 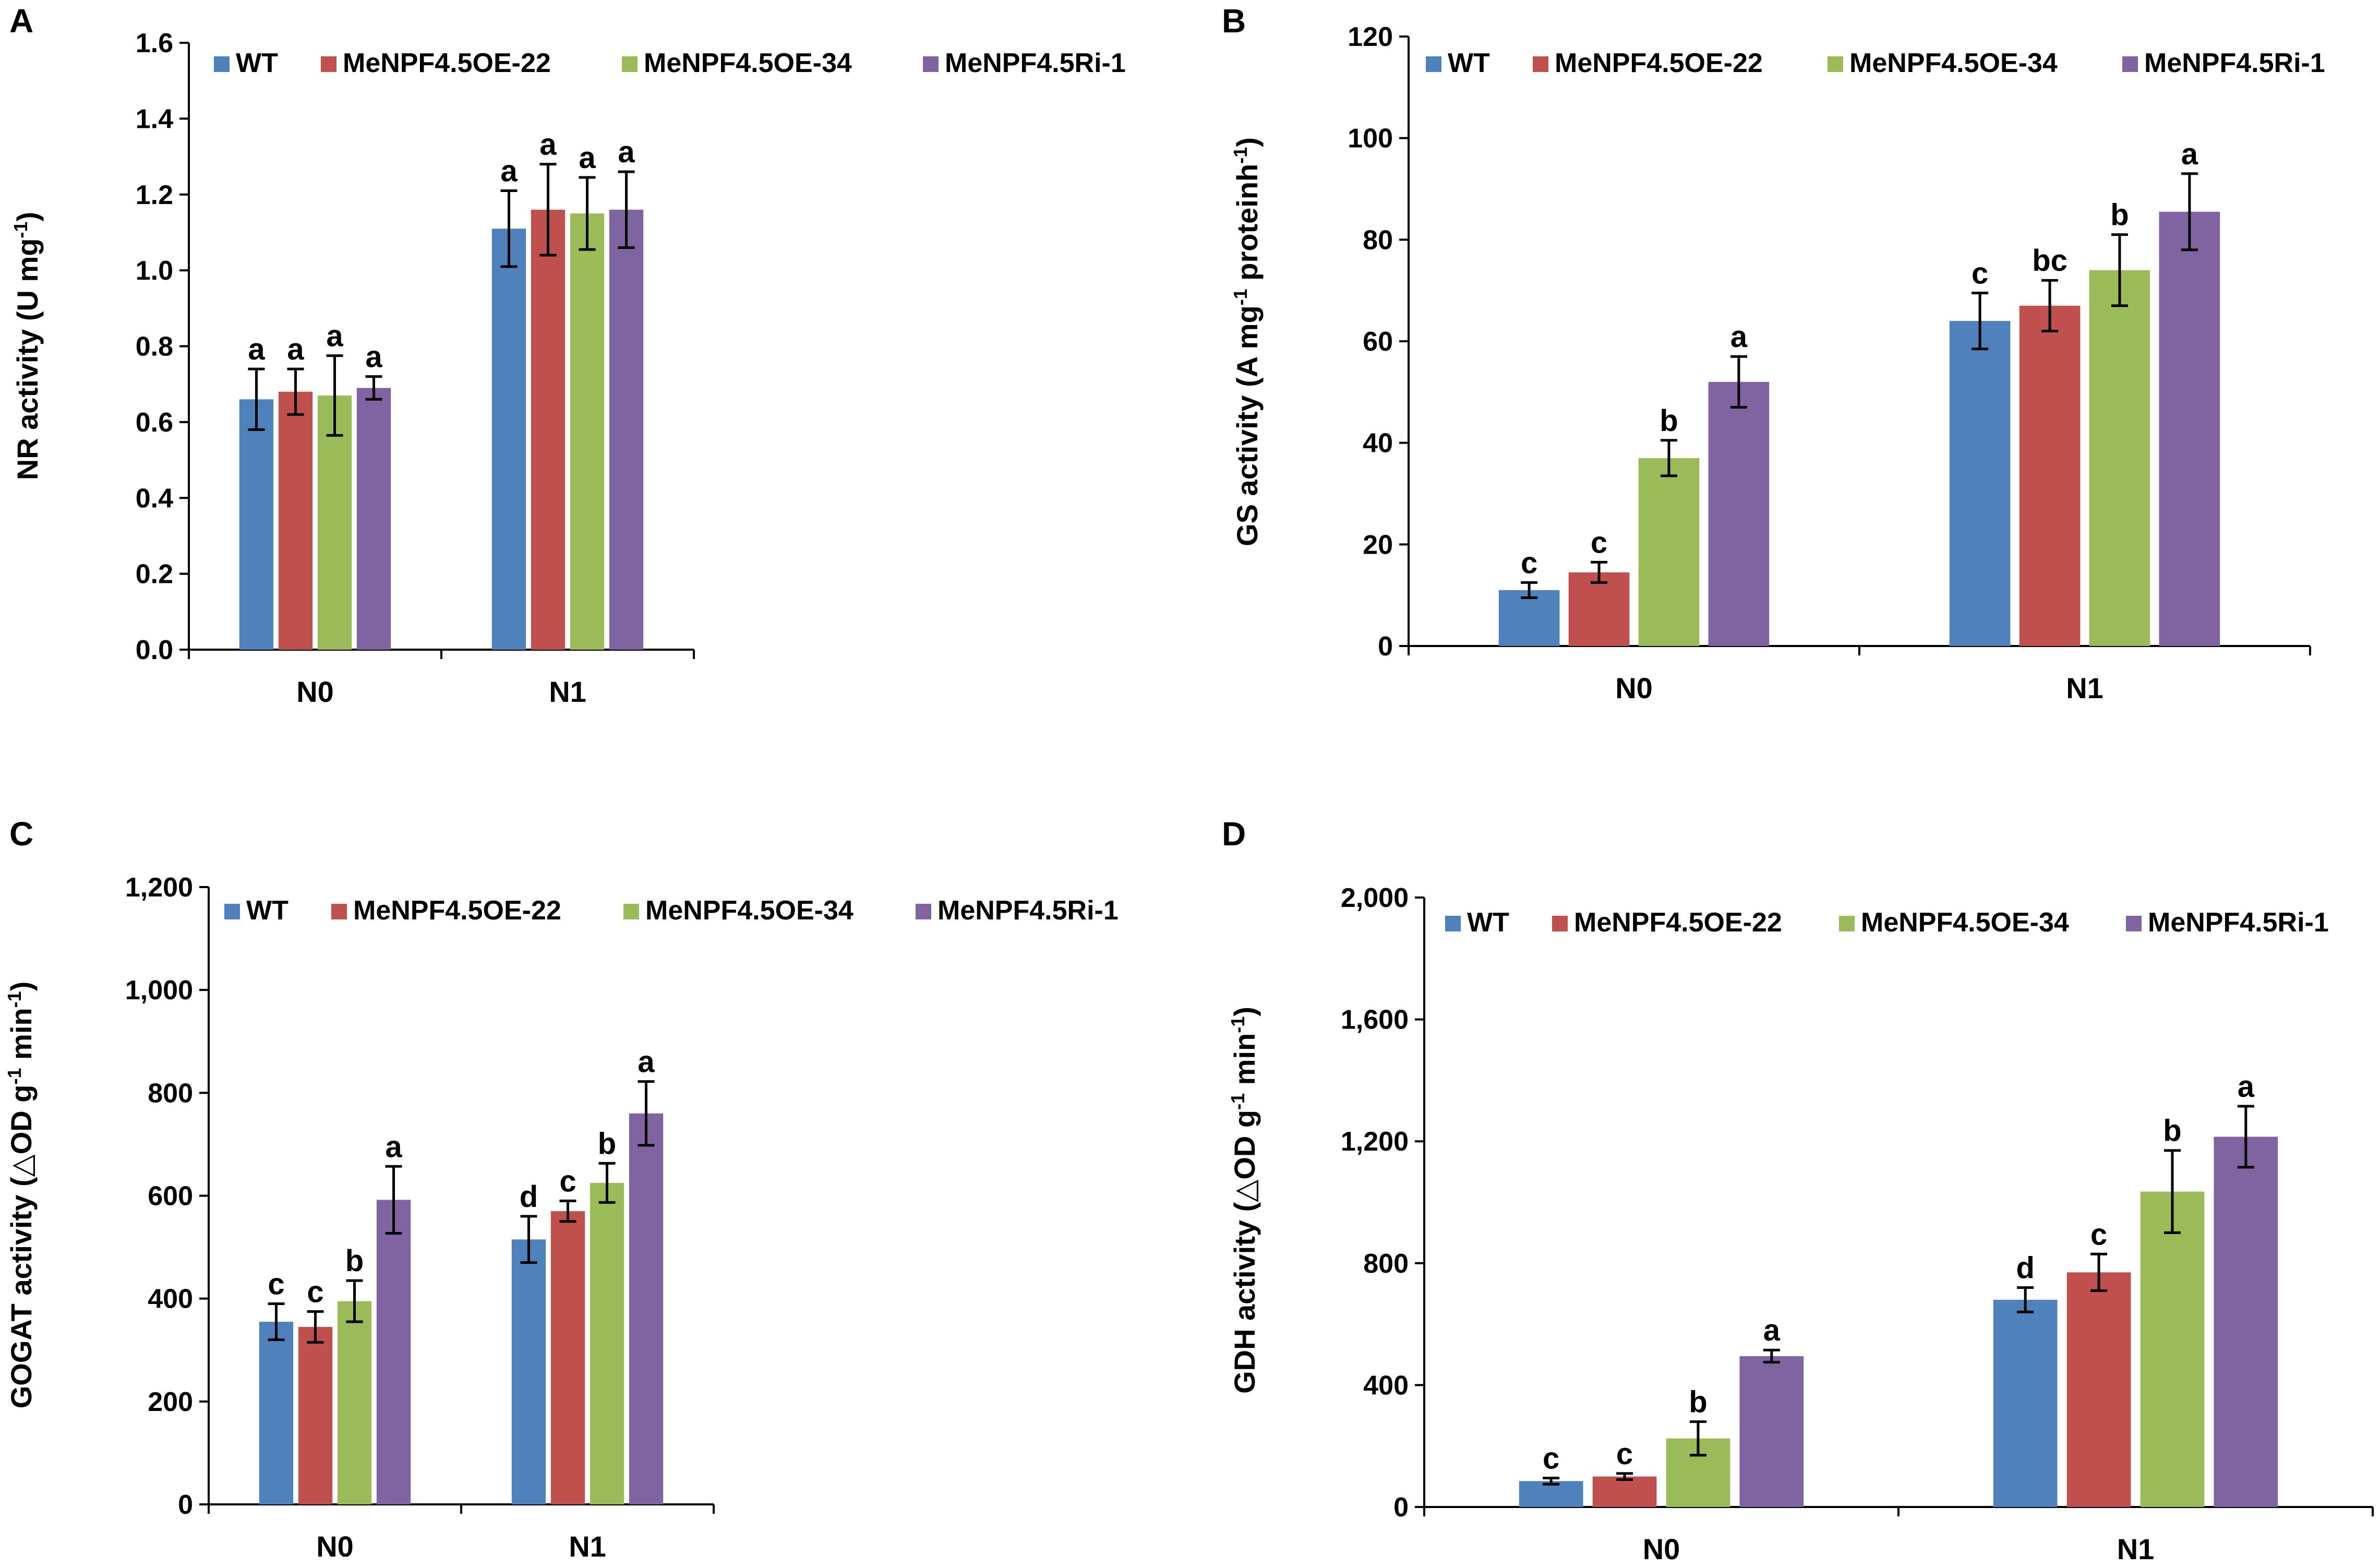 What do you see at coordinates (154, 271) in the screenshot?
I see `y-tick-label: 1.0` at bounding box center [154, 271].